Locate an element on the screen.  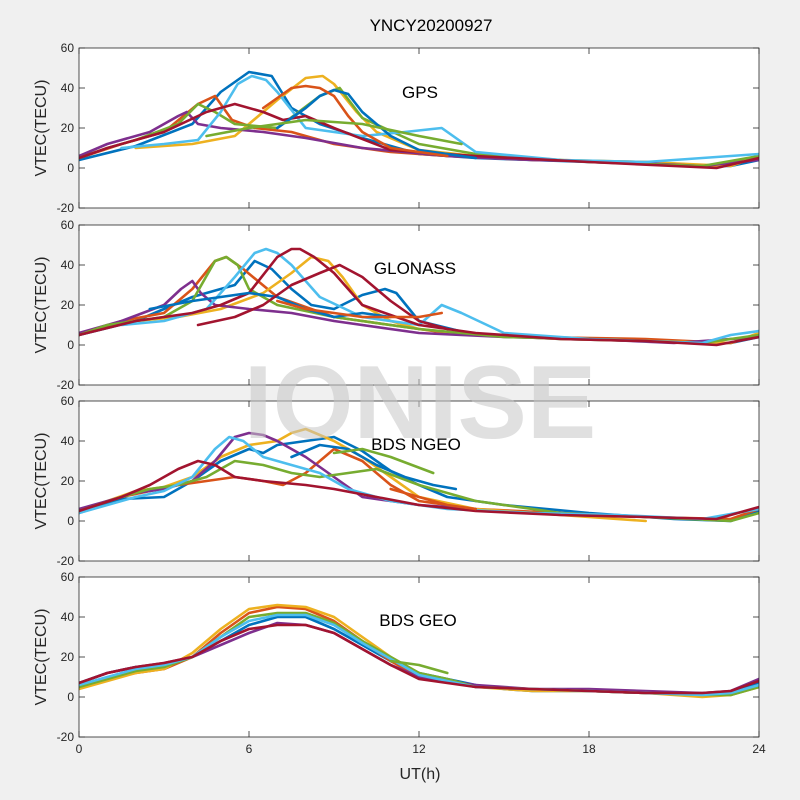
panel-label: BDS GEO is located at coordinates (417, 620).